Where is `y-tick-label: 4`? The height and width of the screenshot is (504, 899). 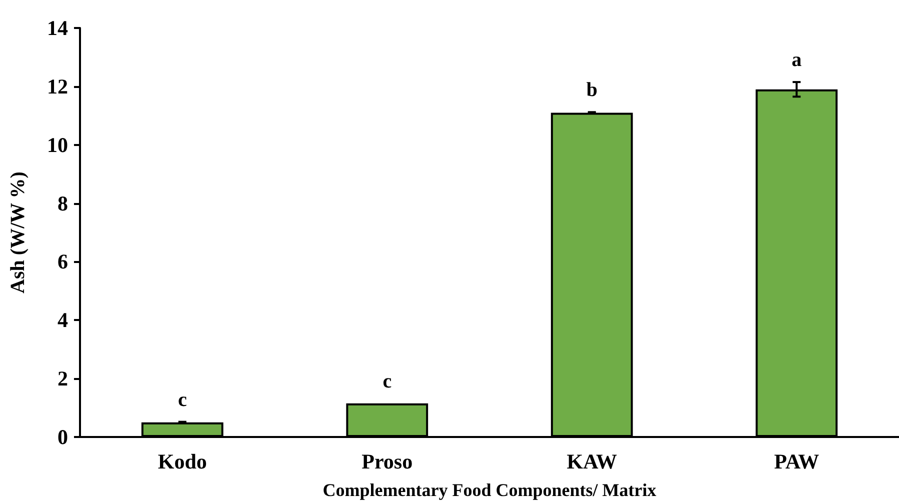 y-tick-label: 4 is located at coordinates (63, 320).